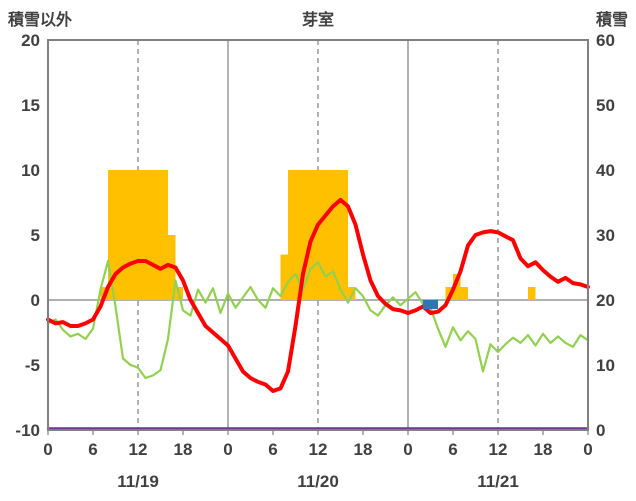  Describe the element at coordinates (605, 170) in the screenshot. I see `right-axis-tick-label: 40` at that location.